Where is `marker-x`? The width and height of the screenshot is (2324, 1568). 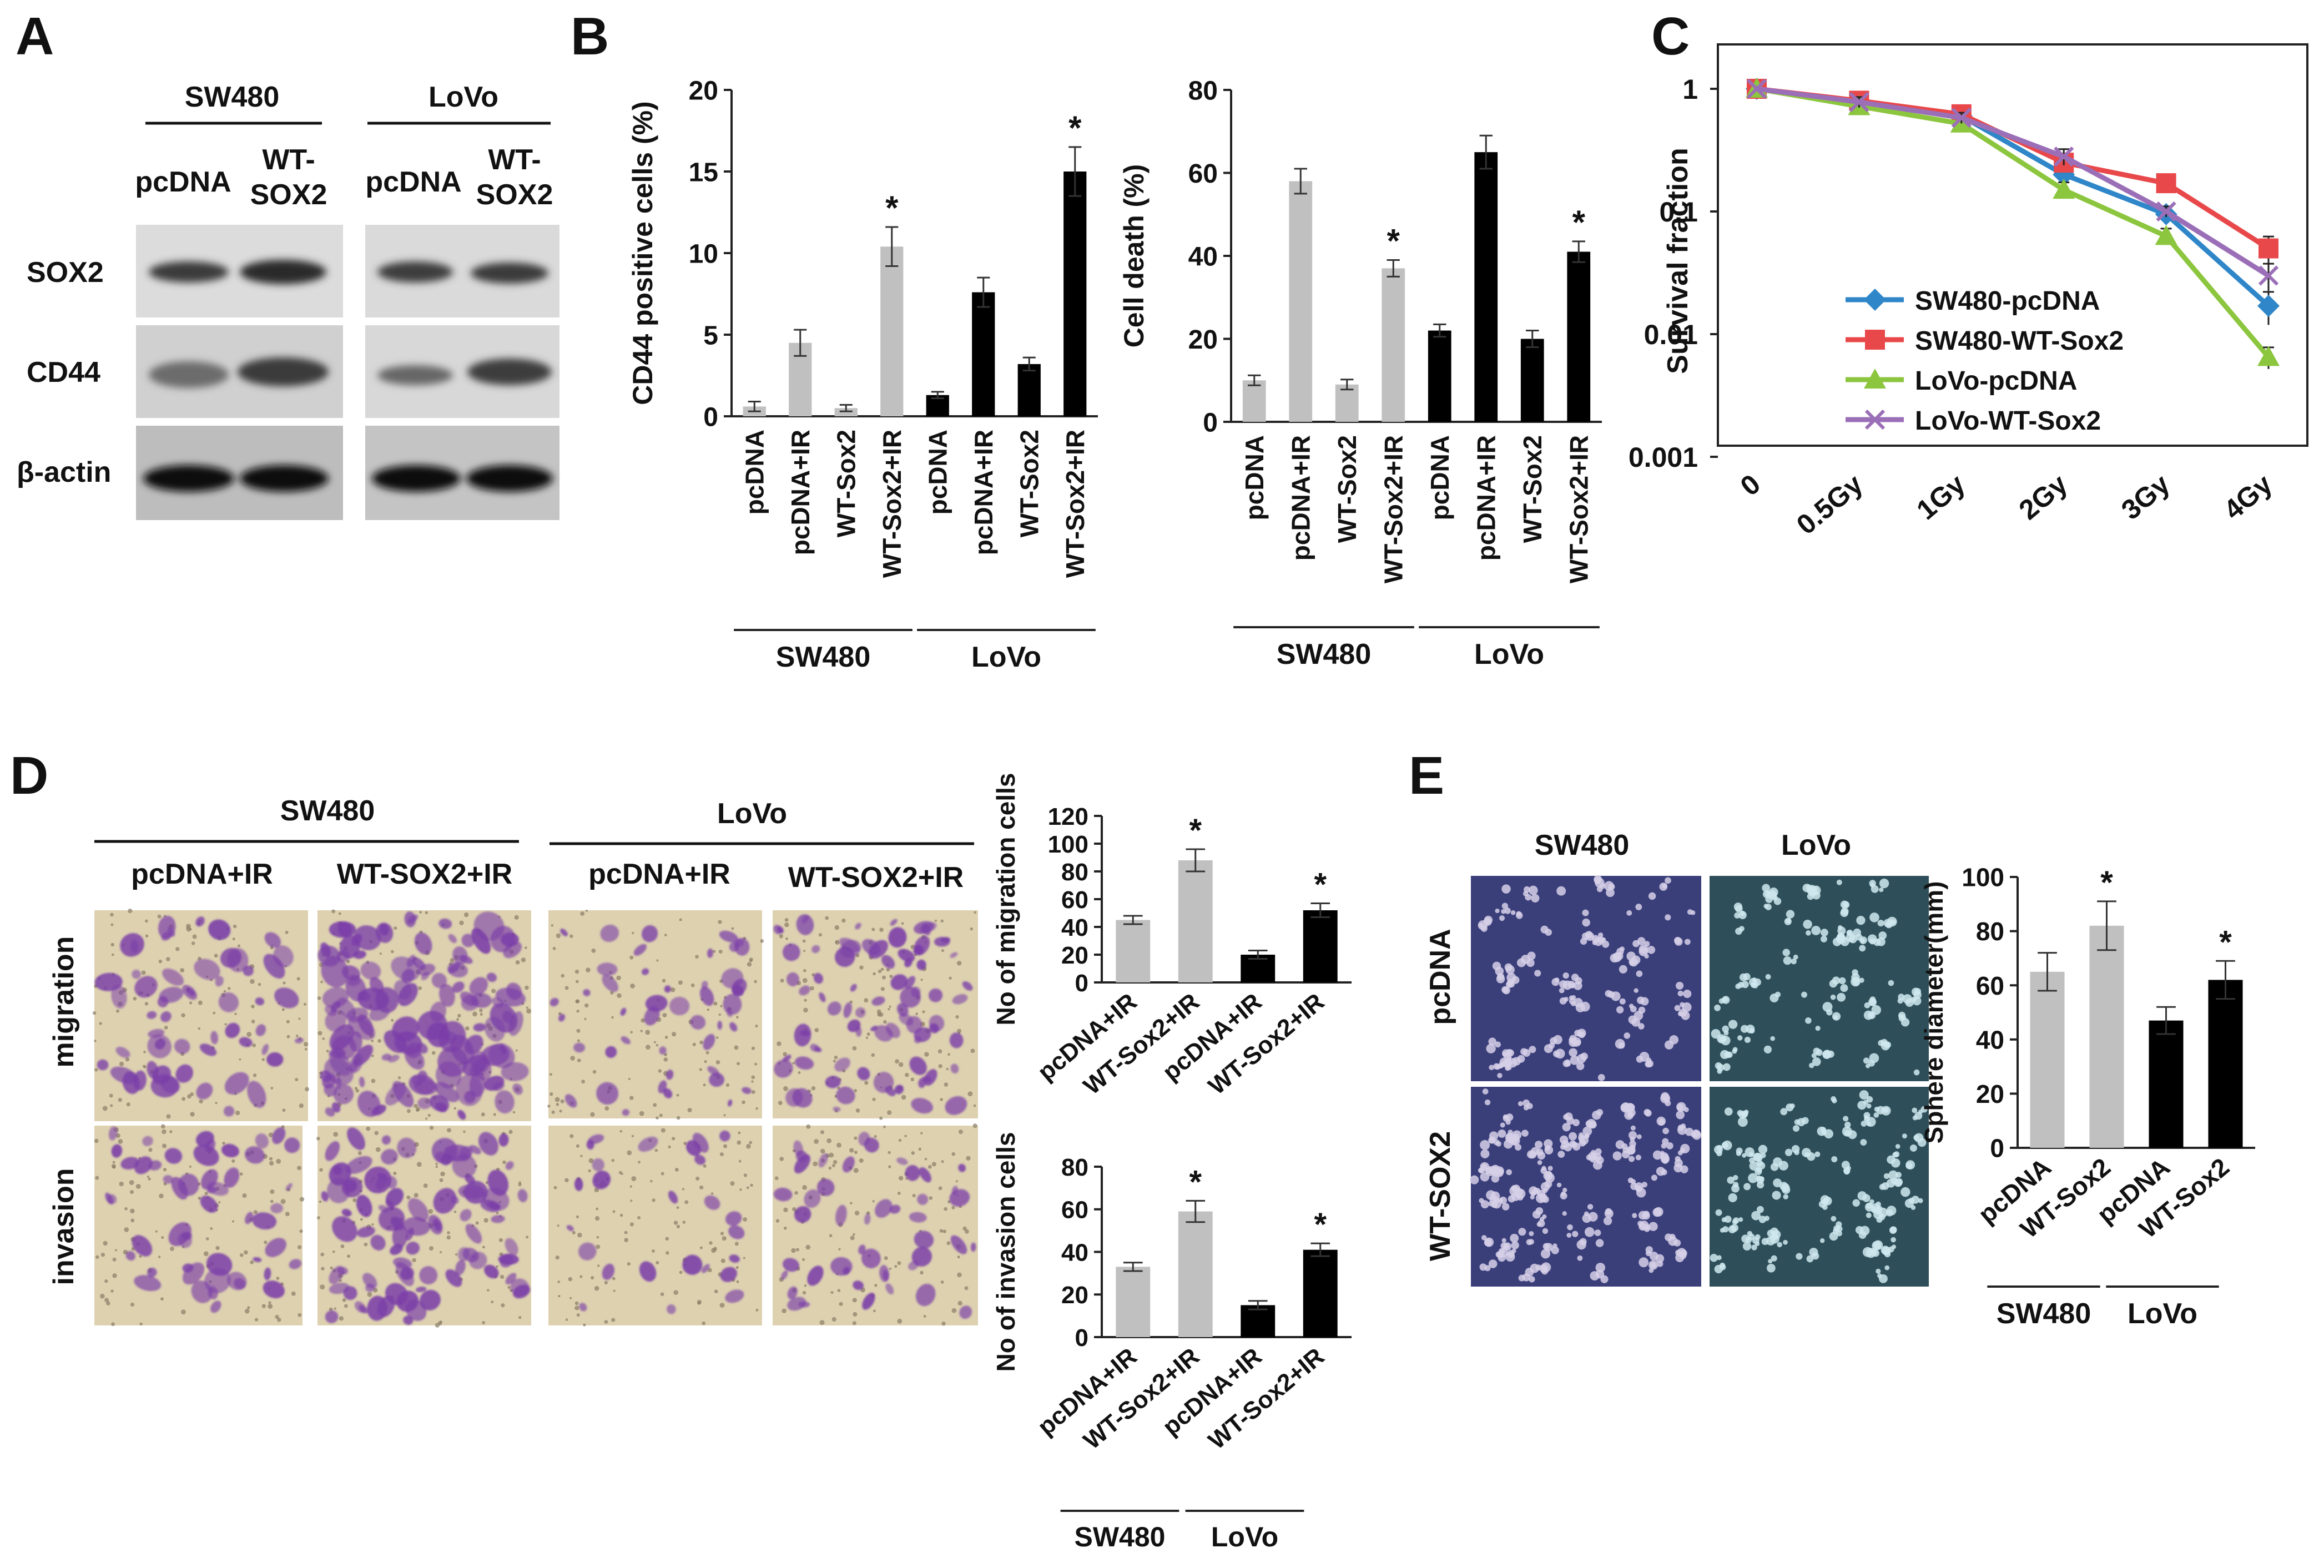 marker-x is located at coordinates (2064, 157).